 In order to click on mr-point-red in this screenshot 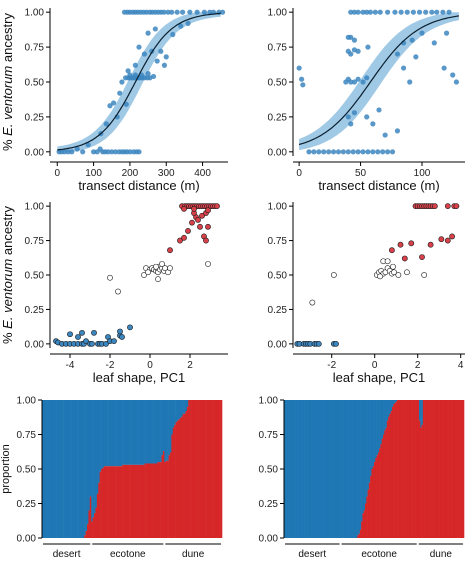, I will do `click(447, 206)`.